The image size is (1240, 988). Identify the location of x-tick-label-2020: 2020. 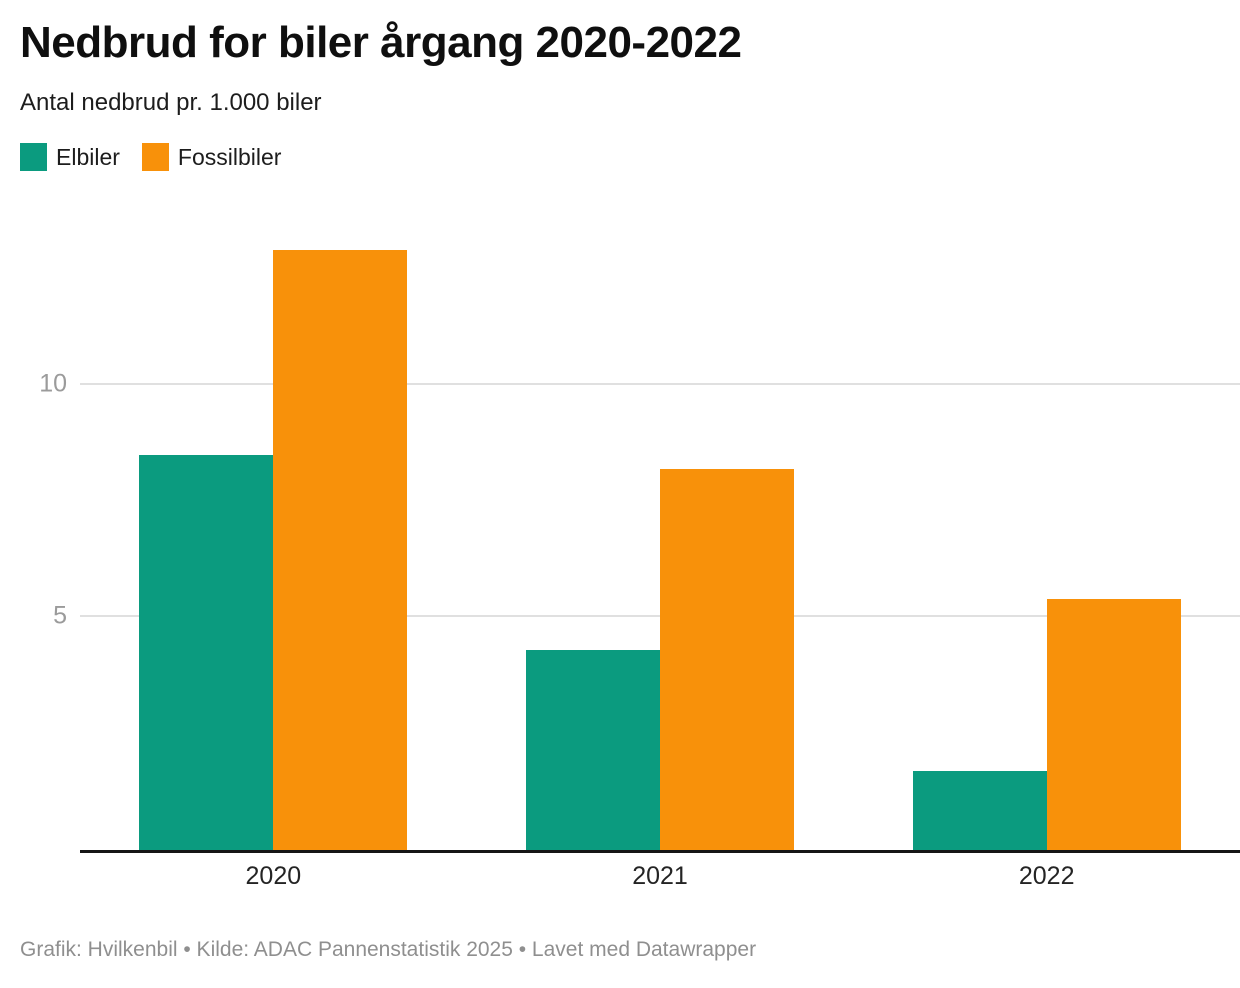
(273, 875).